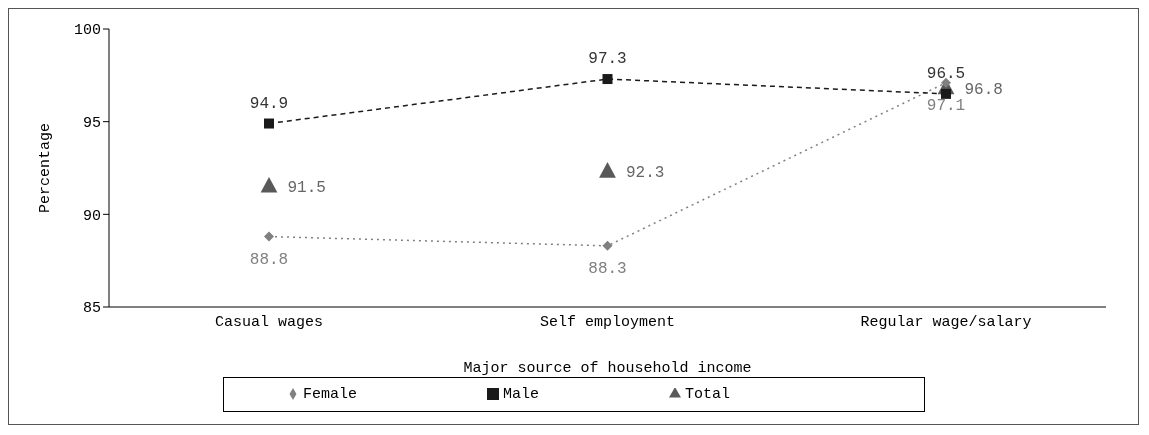 The width and height of the screenshot is (1149, 435). What do you see at coordinates (946, 106) in the screenshot?
I see `data-label: 97.1` at bounding box center [946, 106].